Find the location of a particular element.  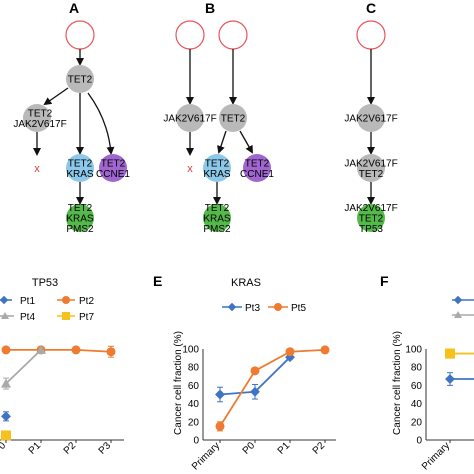

legend-label: Pt5 is located at coordinates (298, 308).